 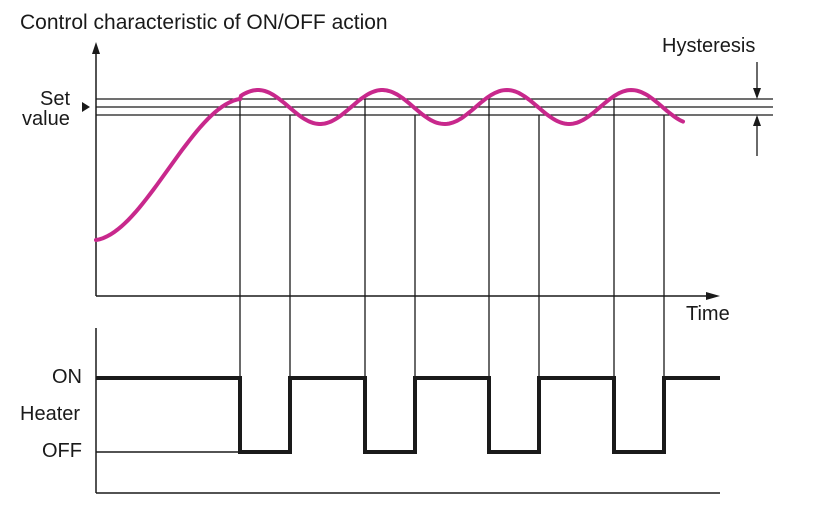 I want to click on heater-on-label: ON, so click(x=67, y=377).